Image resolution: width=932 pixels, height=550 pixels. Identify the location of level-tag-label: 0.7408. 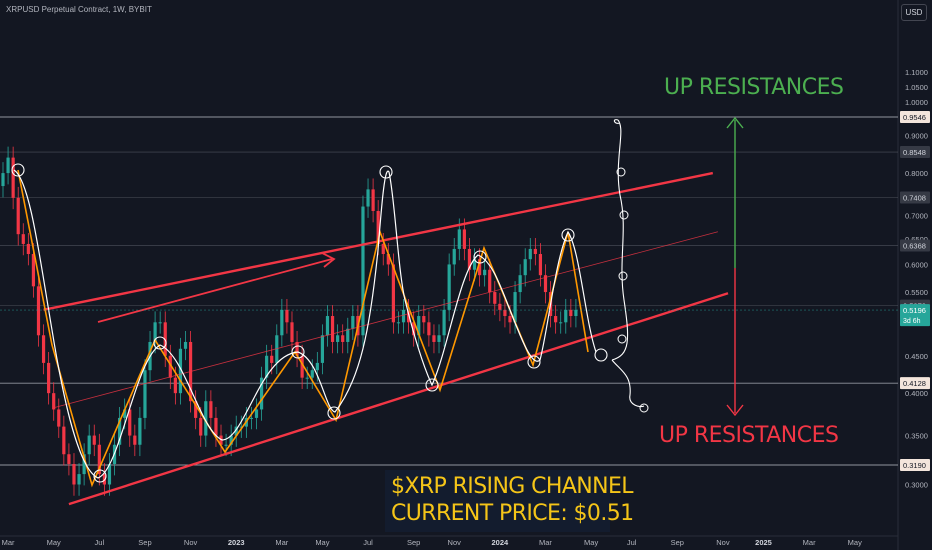
(914, 198).